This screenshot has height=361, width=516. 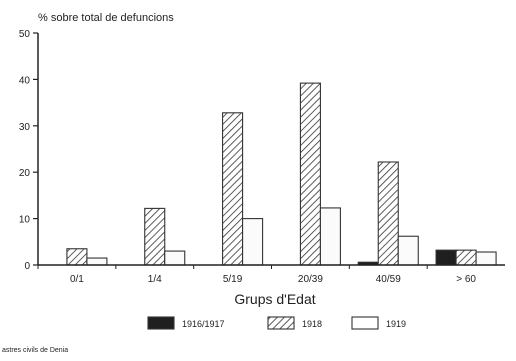 What do you see at coordinates (233, 279) in the screenshot?
I see `x-tick-label: 5/19` at bounding box center [233, 279].